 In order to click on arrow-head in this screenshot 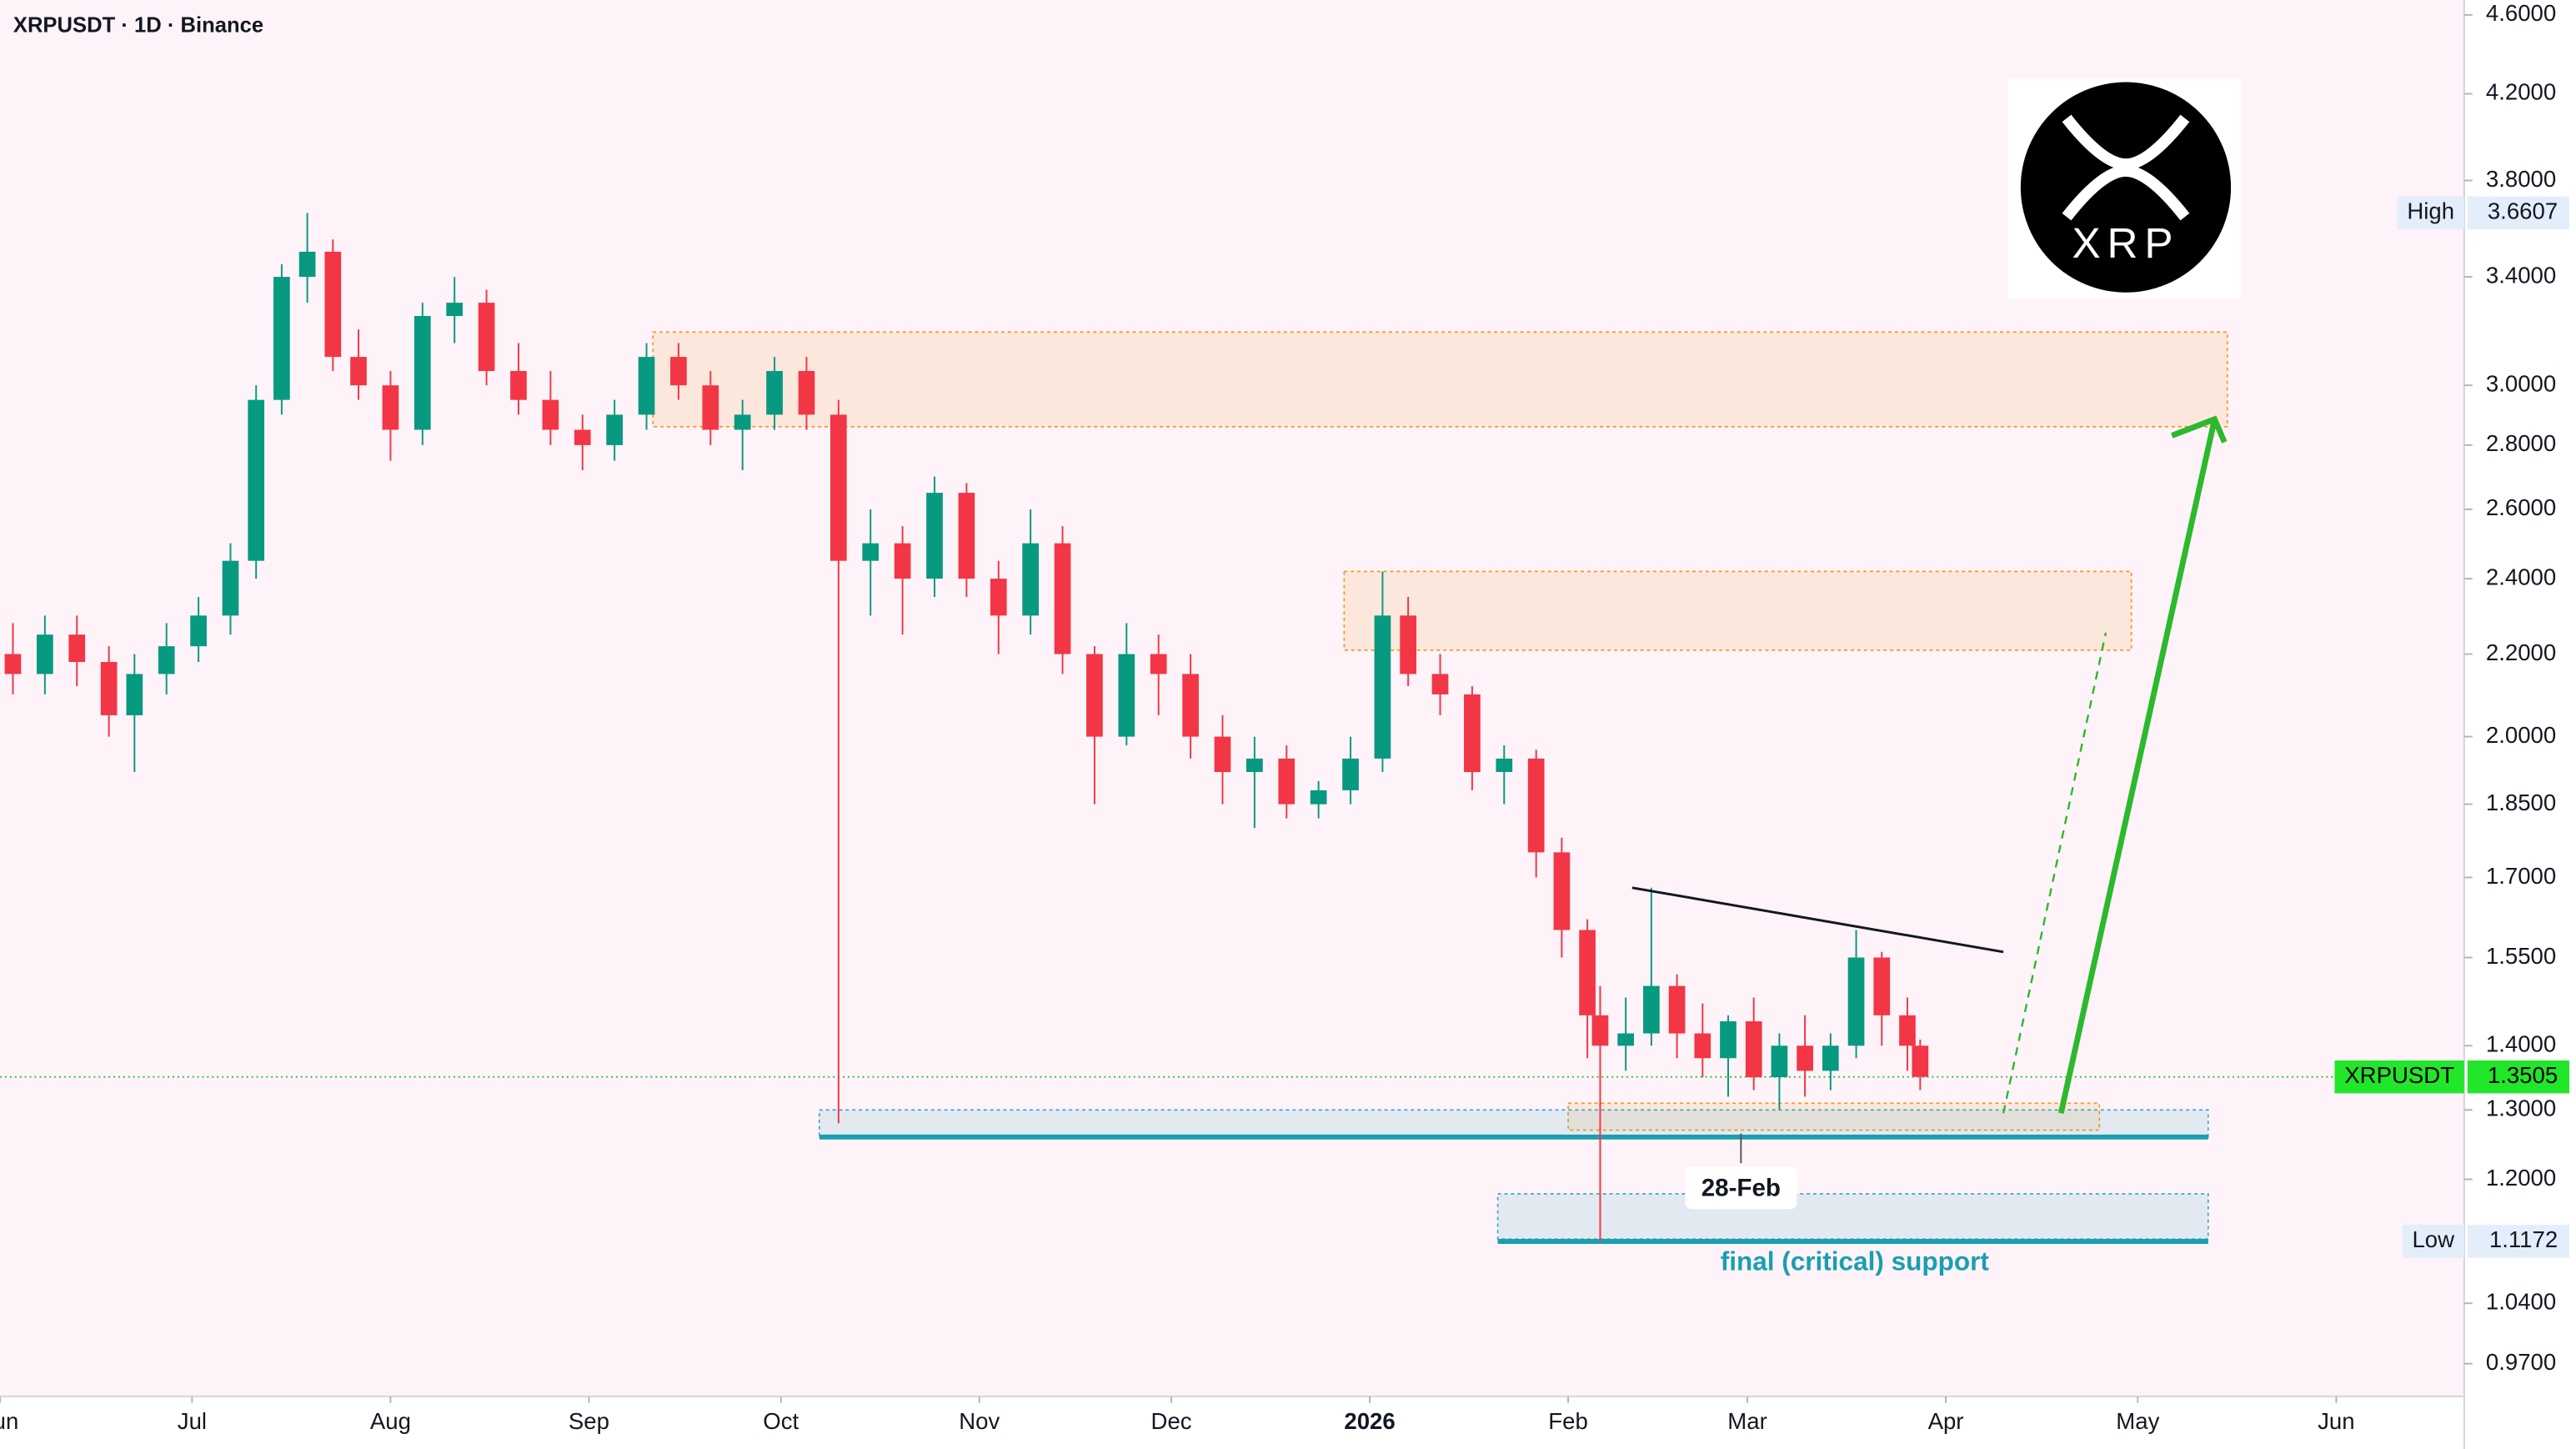, I will do `click(2199, 429)`.